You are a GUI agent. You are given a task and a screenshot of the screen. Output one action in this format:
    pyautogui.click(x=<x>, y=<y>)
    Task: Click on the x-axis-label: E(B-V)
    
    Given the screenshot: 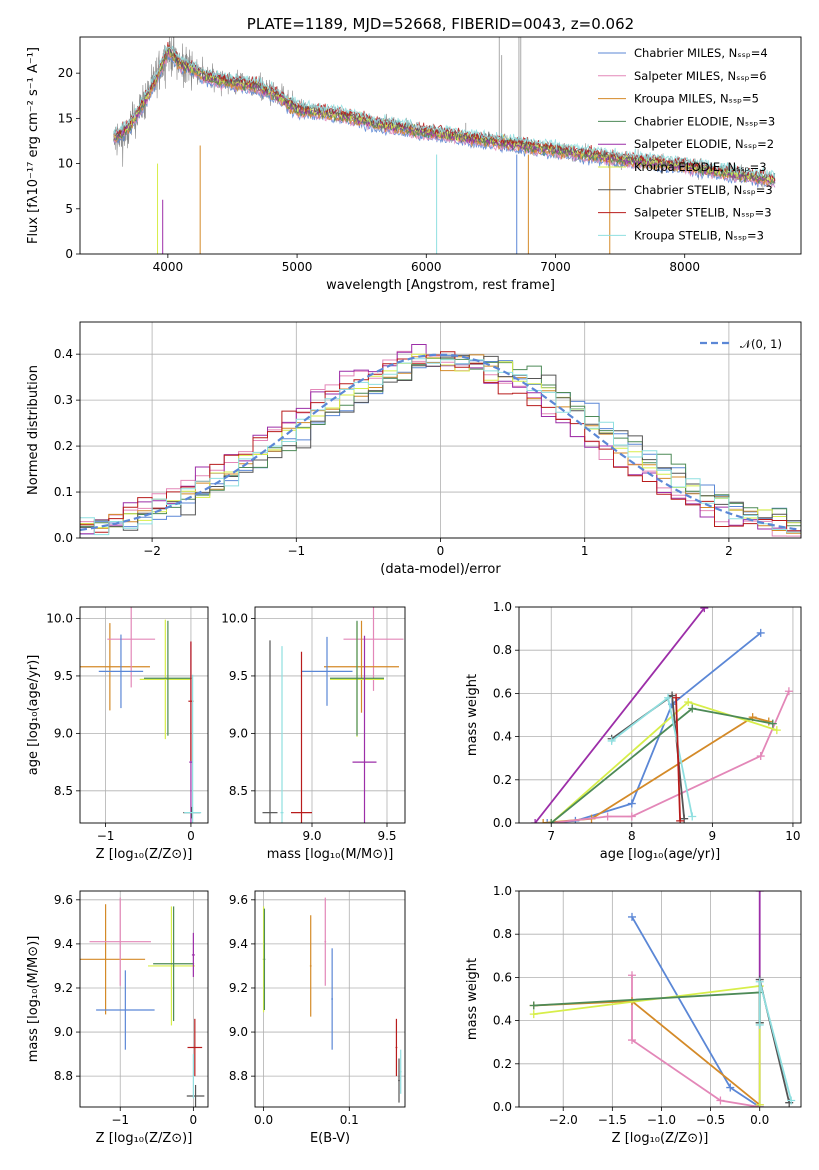 What is the action you would take?
    pyautogui.click(x=330, y=1138)
    